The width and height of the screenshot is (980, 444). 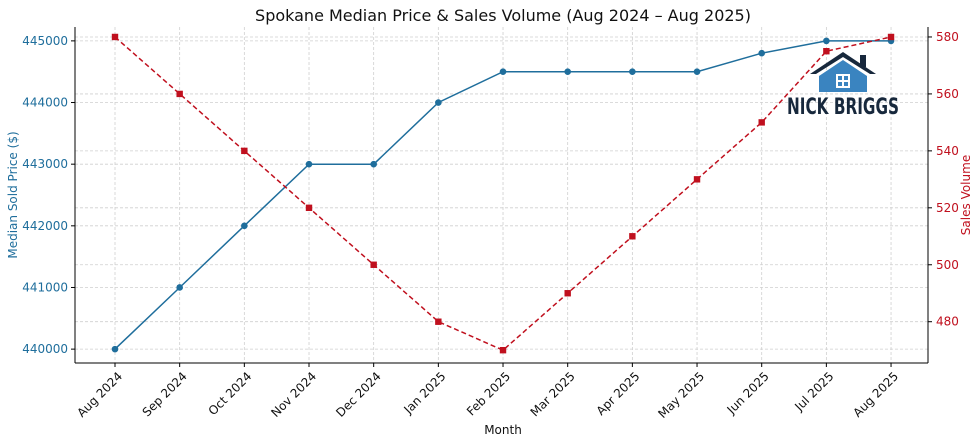 What do you see at coordinates (966, 195) in the screenshot?
I see `right-axis-label: Sales Volume` at bounding box center [966, 195].